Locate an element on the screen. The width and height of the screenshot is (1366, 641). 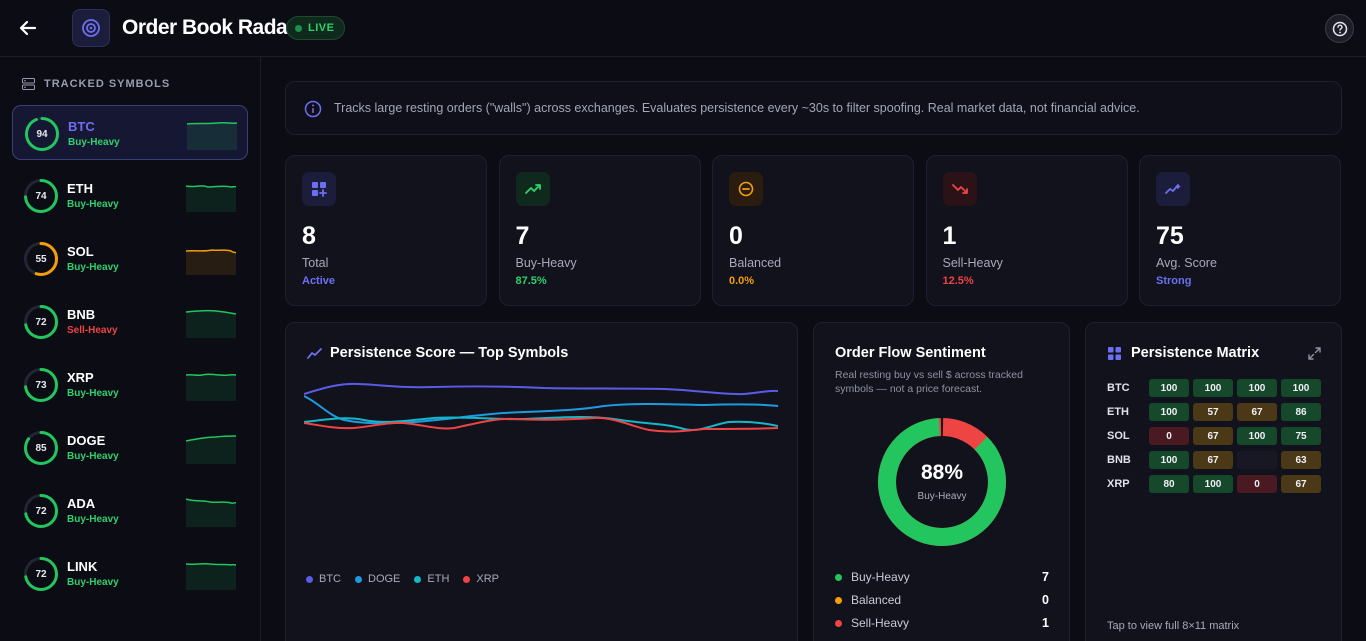
live-label: LIVE is located at coordinates (321, 28).